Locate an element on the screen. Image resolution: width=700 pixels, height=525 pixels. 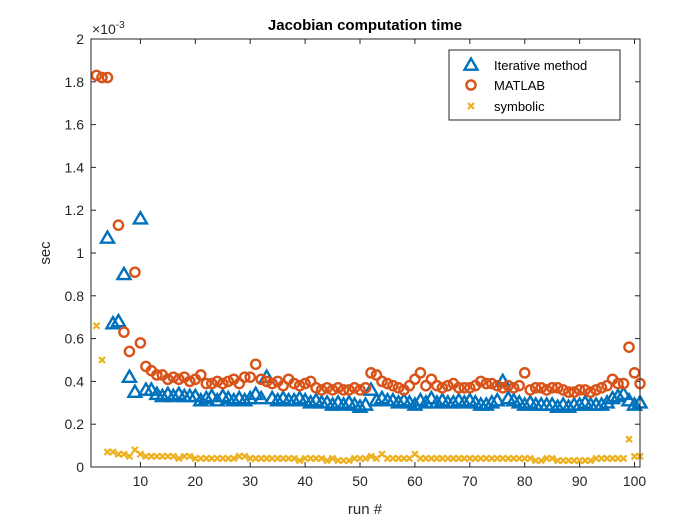
x-tick-label: 10 is located at coordinates (141, 481).